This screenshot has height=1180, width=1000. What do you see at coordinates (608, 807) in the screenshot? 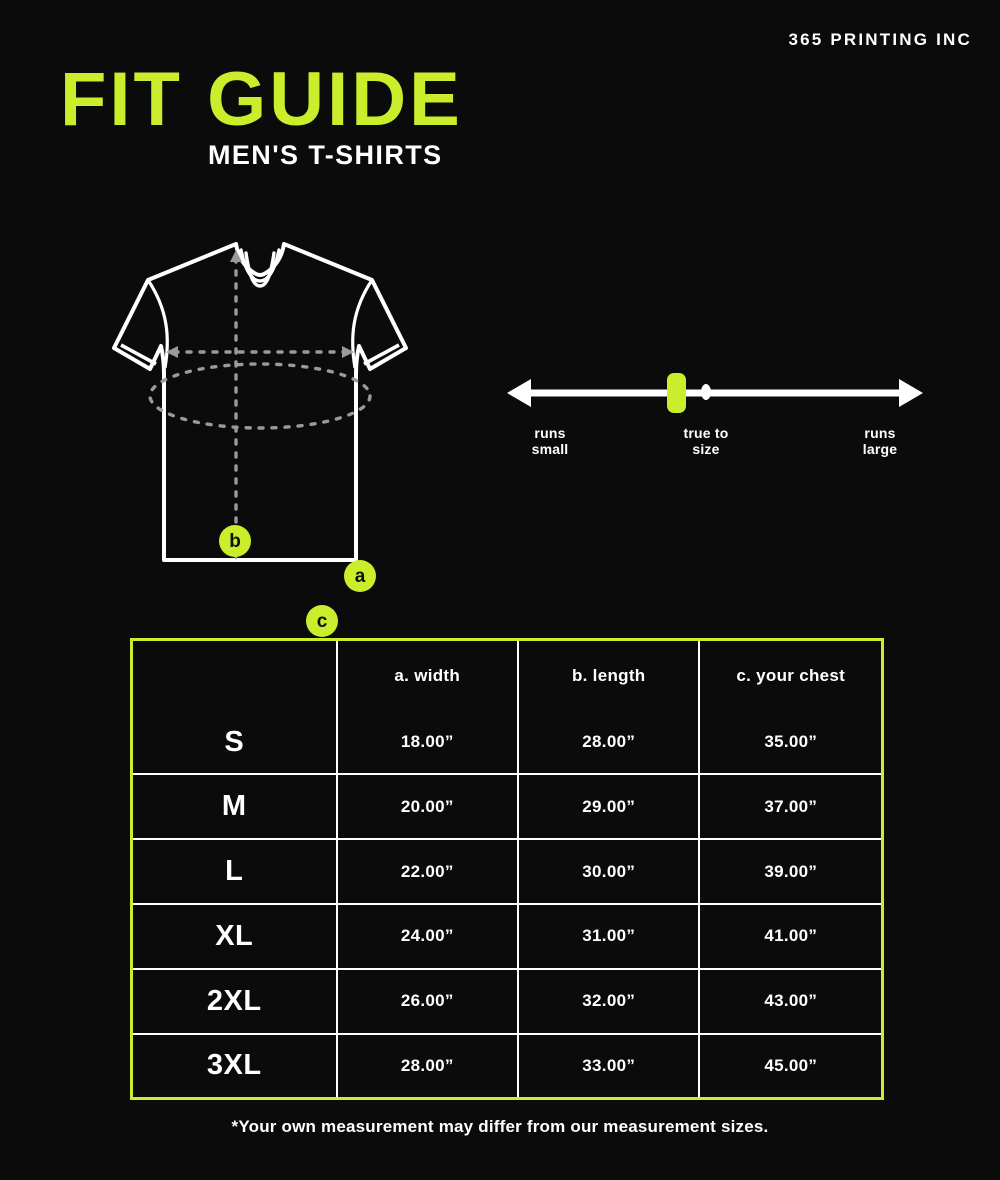
I see `cell-length: 29.00”` at bounding box center [608, 807].